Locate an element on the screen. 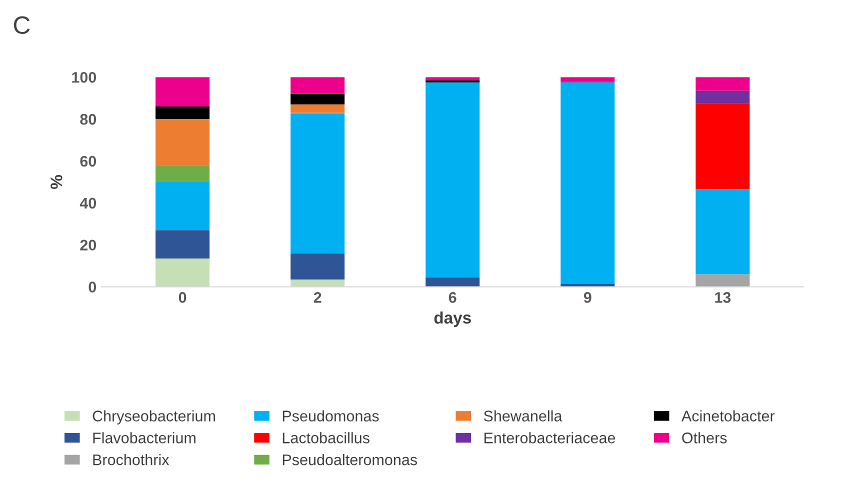  y-tick-label: 40 is located at coordinates (88, 203).